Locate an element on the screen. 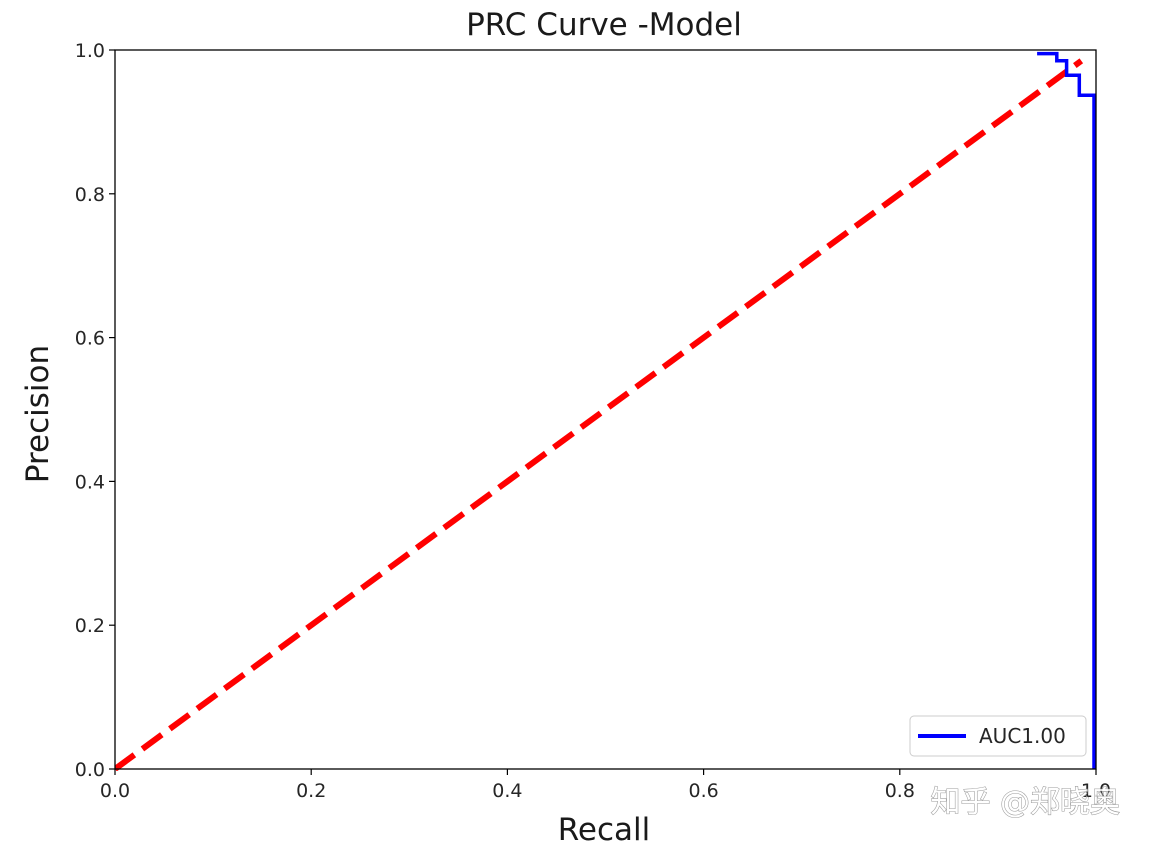  y-tick-label: 0.8 is located at coordinates (90, 195).